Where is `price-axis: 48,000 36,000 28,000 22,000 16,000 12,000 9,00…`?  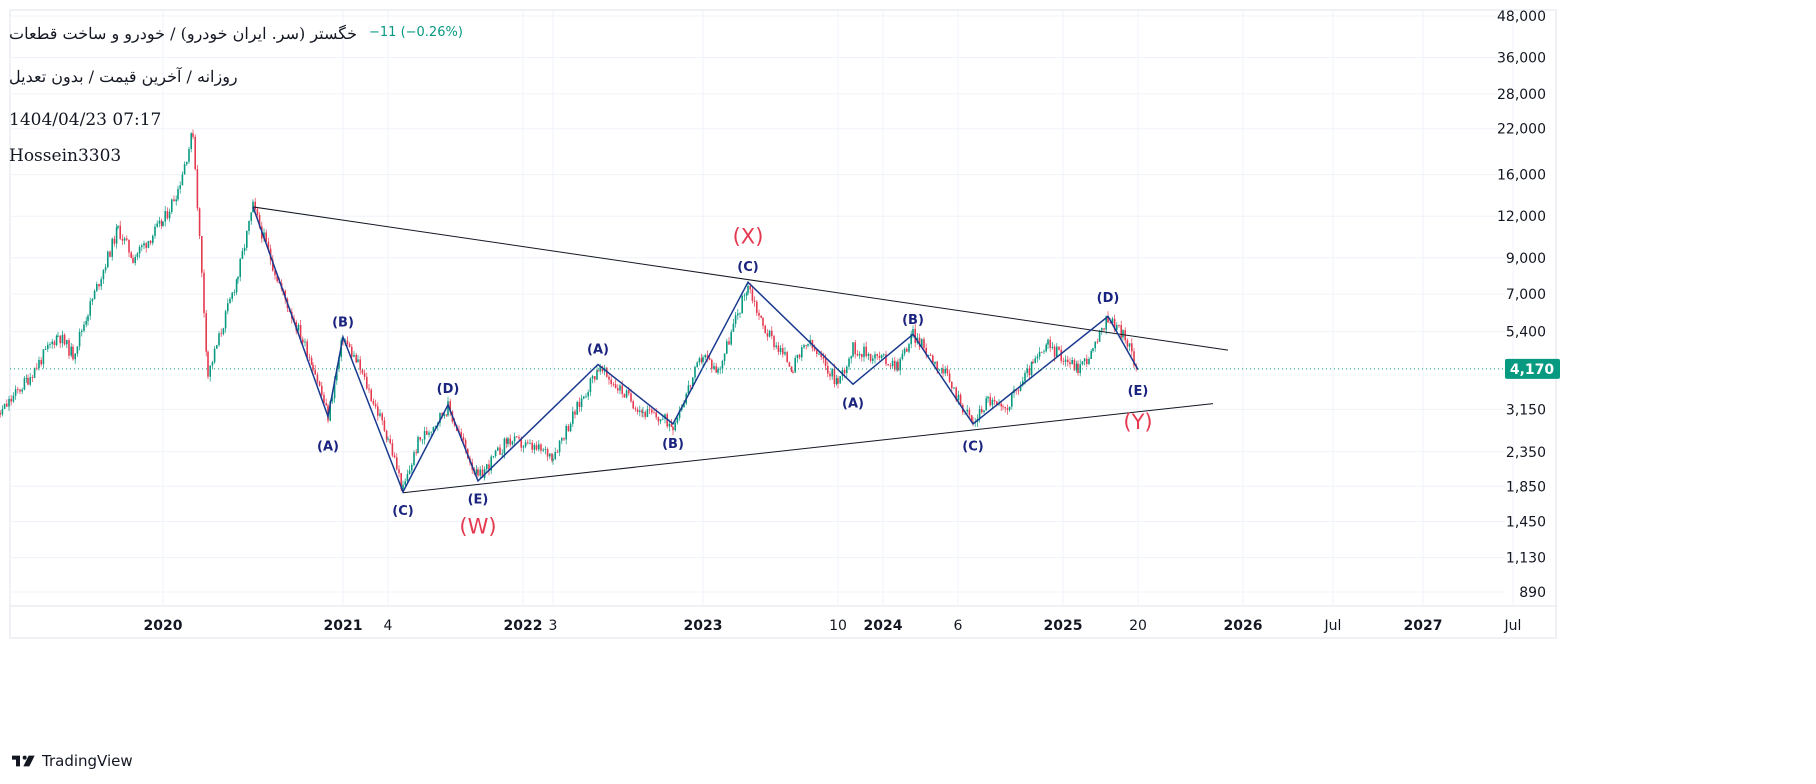 price-axis: 48,000 36,000 28,000 22,000 16,000 12,000 9,00… is located at coordinates (1528, 305).